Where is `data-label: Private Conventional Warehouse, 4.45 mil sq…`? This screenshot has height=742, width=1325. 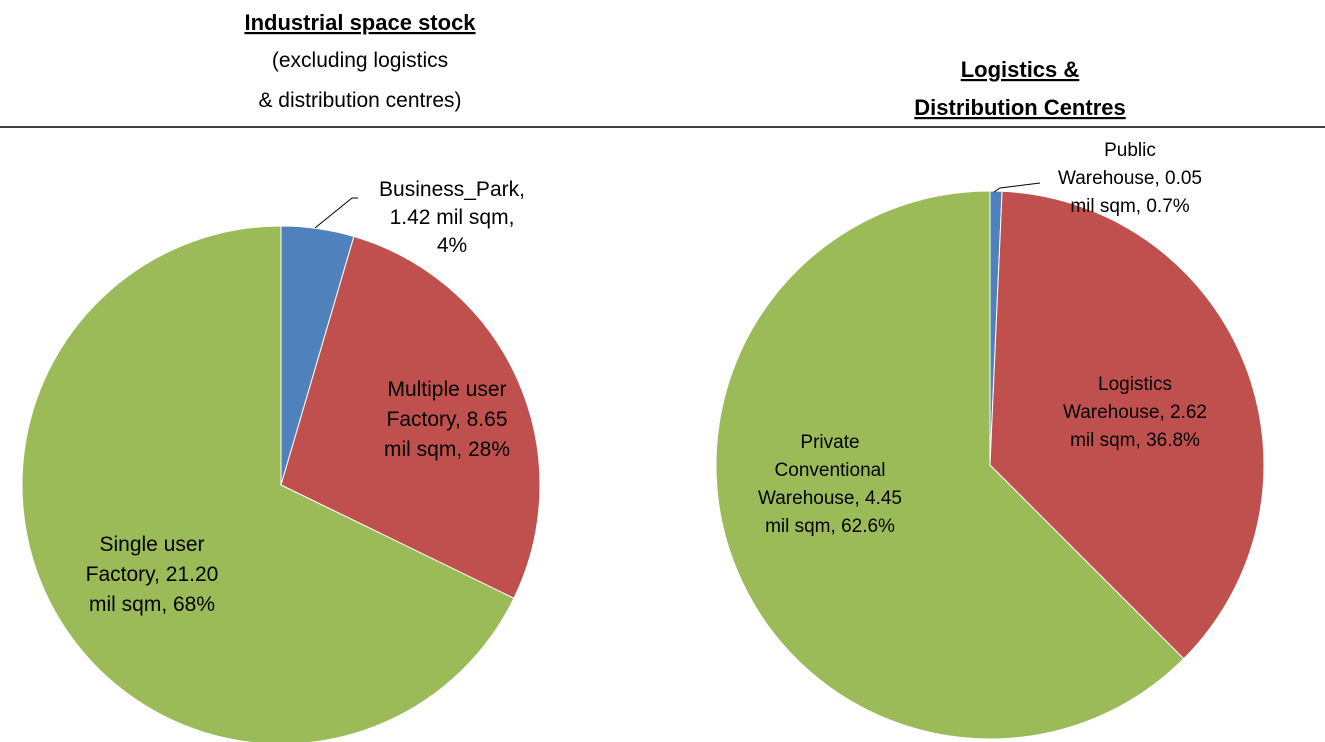 data-label: Private Conventional Warehouse, 4.45 mil sq… is located at coordinates (830, 484).